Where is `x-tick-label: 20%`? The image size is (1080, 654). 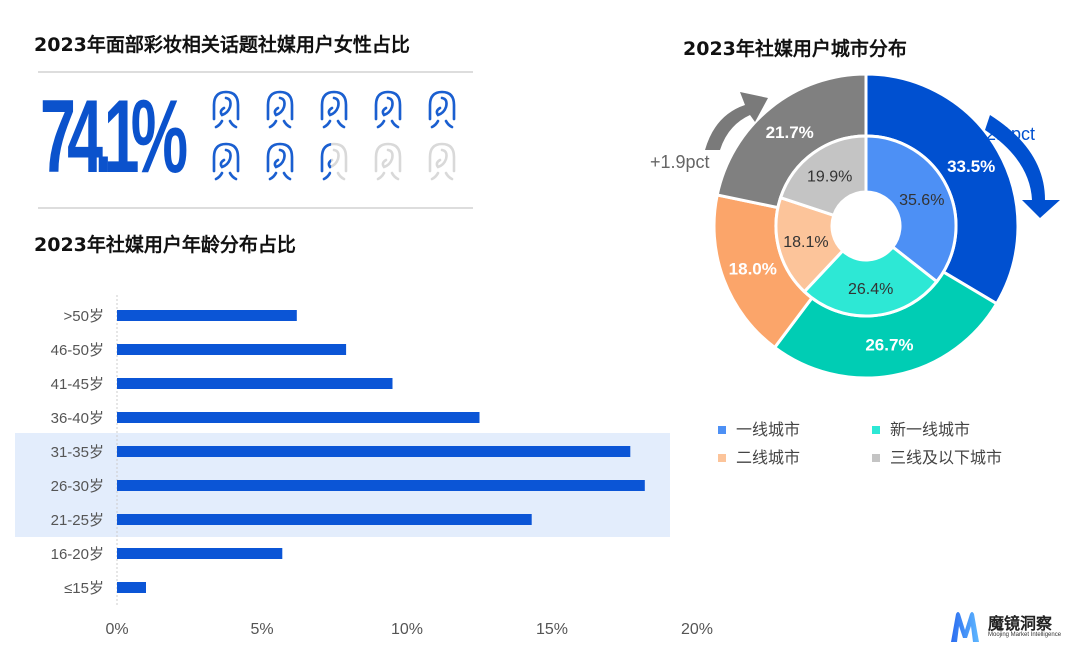
x-tick-label: 20% is located at coordinates (697, 629).